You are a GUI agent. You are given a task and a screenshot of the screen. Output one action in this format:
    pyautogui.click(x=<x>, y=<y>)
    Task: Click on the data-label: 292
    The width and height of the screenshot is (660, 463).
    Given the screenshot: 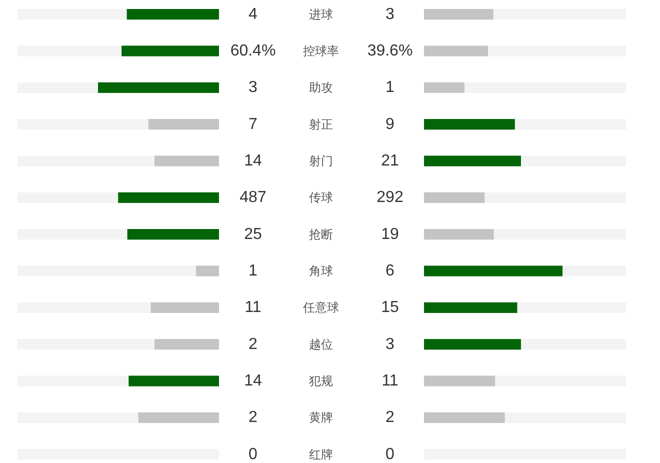 What is the action you would take?
    pyautogui.click(x=390, y=197)
    